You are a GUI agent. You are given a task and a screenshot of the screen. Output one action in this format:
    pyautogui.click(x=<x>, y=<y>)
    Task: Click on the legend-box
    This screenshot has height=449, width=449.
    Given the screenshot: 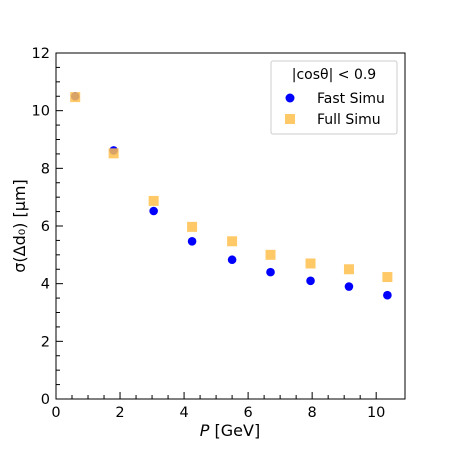 What is the action you would take?
    pyautogui.click(x=334, y=97)
    